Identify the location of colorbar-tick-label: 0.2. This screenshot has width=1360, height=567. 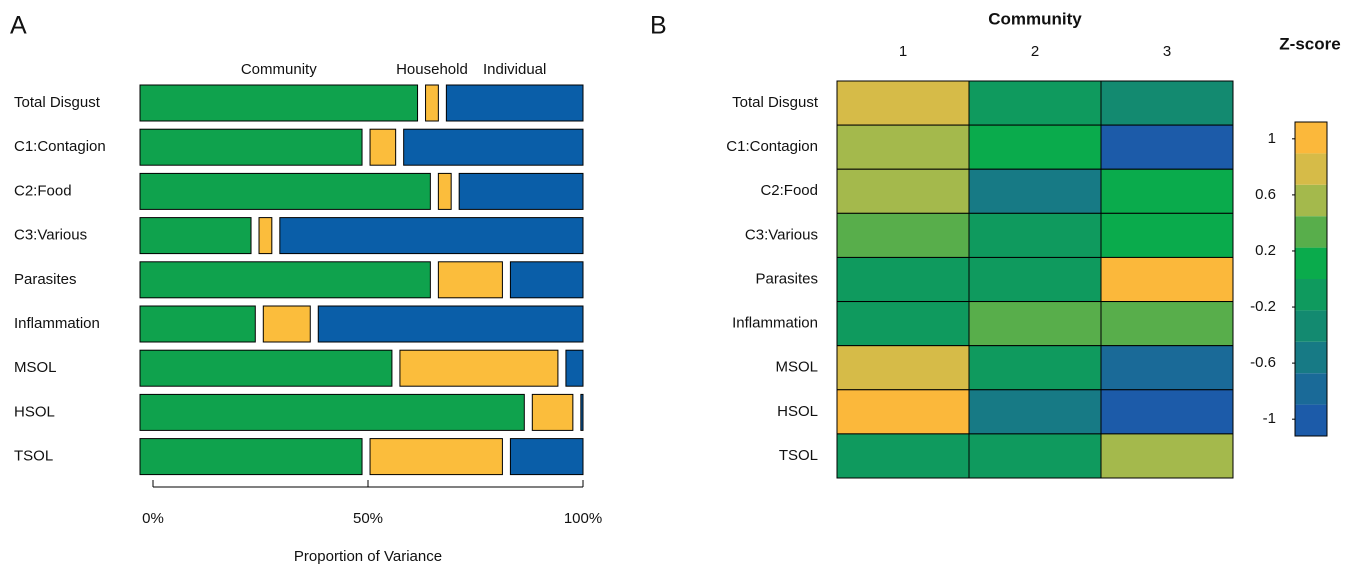
(1265, 250).